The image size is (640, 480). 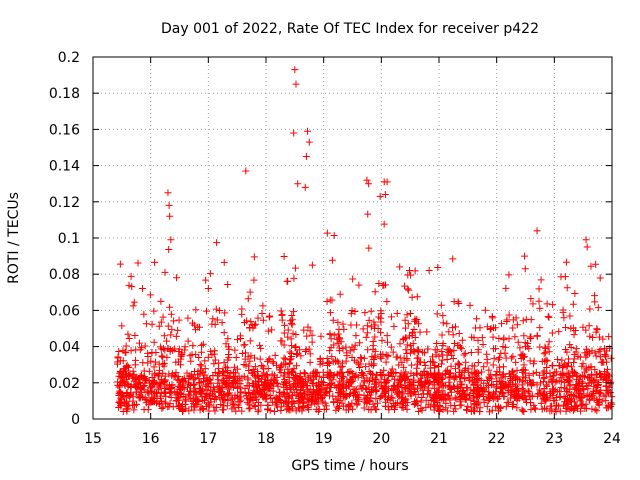 I want to click on x-tick-label: 19, so click(x=324, y=439).